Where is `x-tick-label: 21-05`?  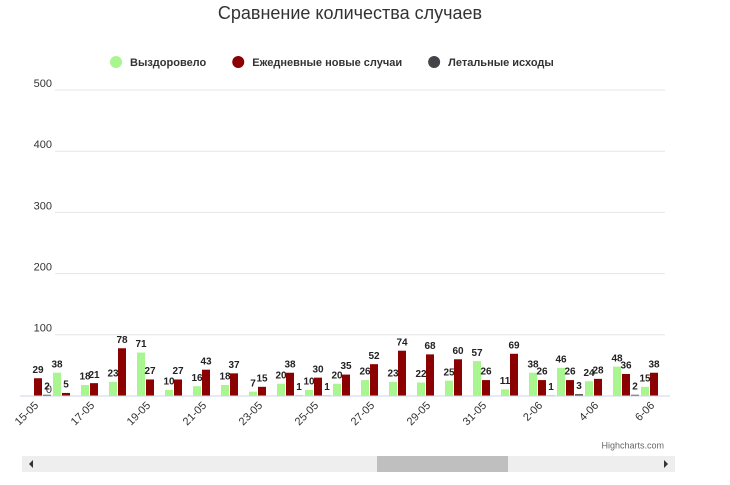
x-tick-label: 21-05 is located at coordinates (195, 414).